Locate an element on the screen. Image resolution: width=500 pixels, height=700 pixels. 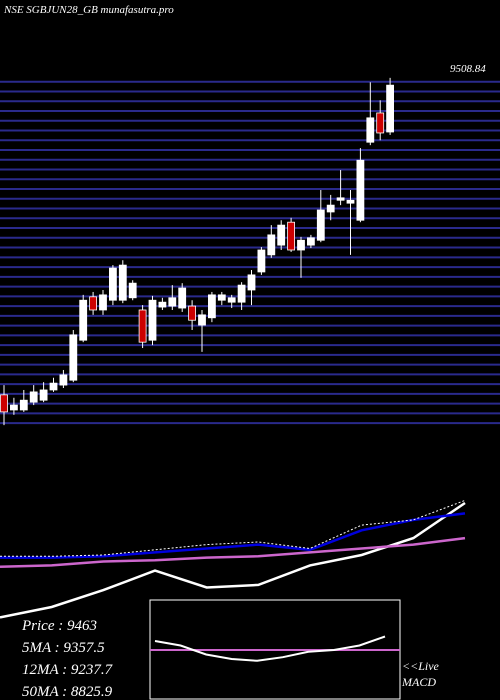
chart-title: NSE SGBJUN28_GB munafasutra.pro is located at coordinates (88, 10).